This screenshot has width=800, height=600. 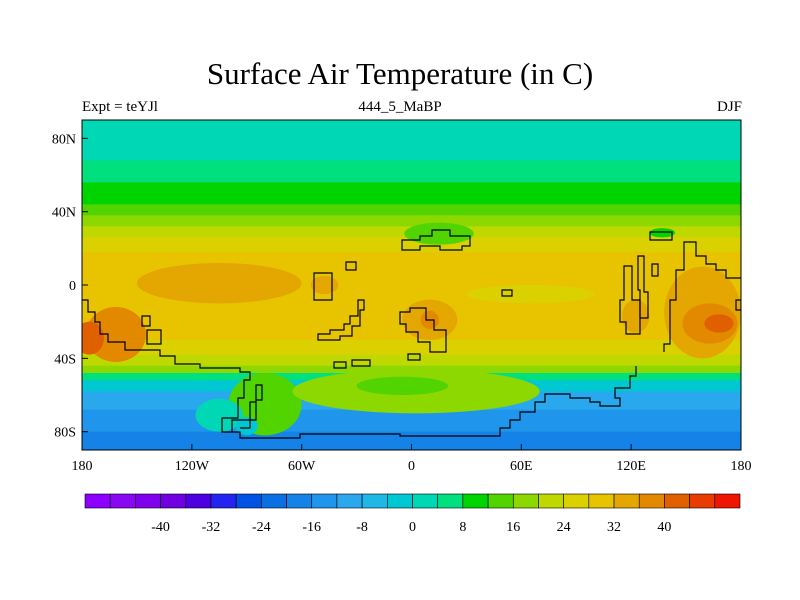 I want to click on coastline-east-strip, so click(x=630, y=300).